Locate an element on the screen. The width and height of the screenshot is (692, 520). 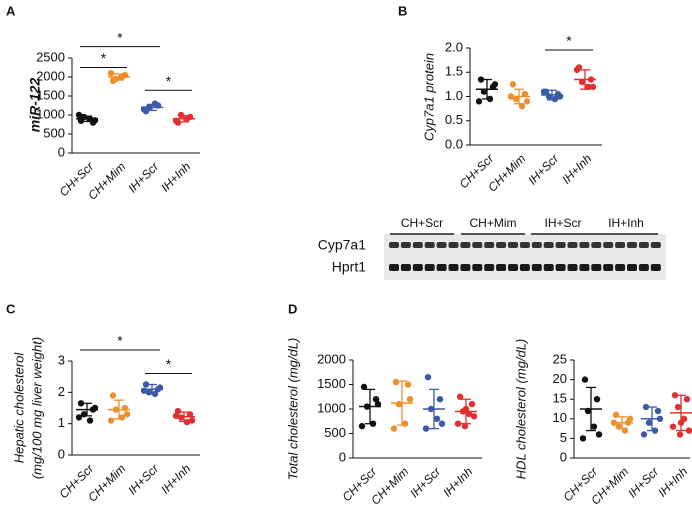
y-tick-label: 10 is located at coordinates (560, 417).